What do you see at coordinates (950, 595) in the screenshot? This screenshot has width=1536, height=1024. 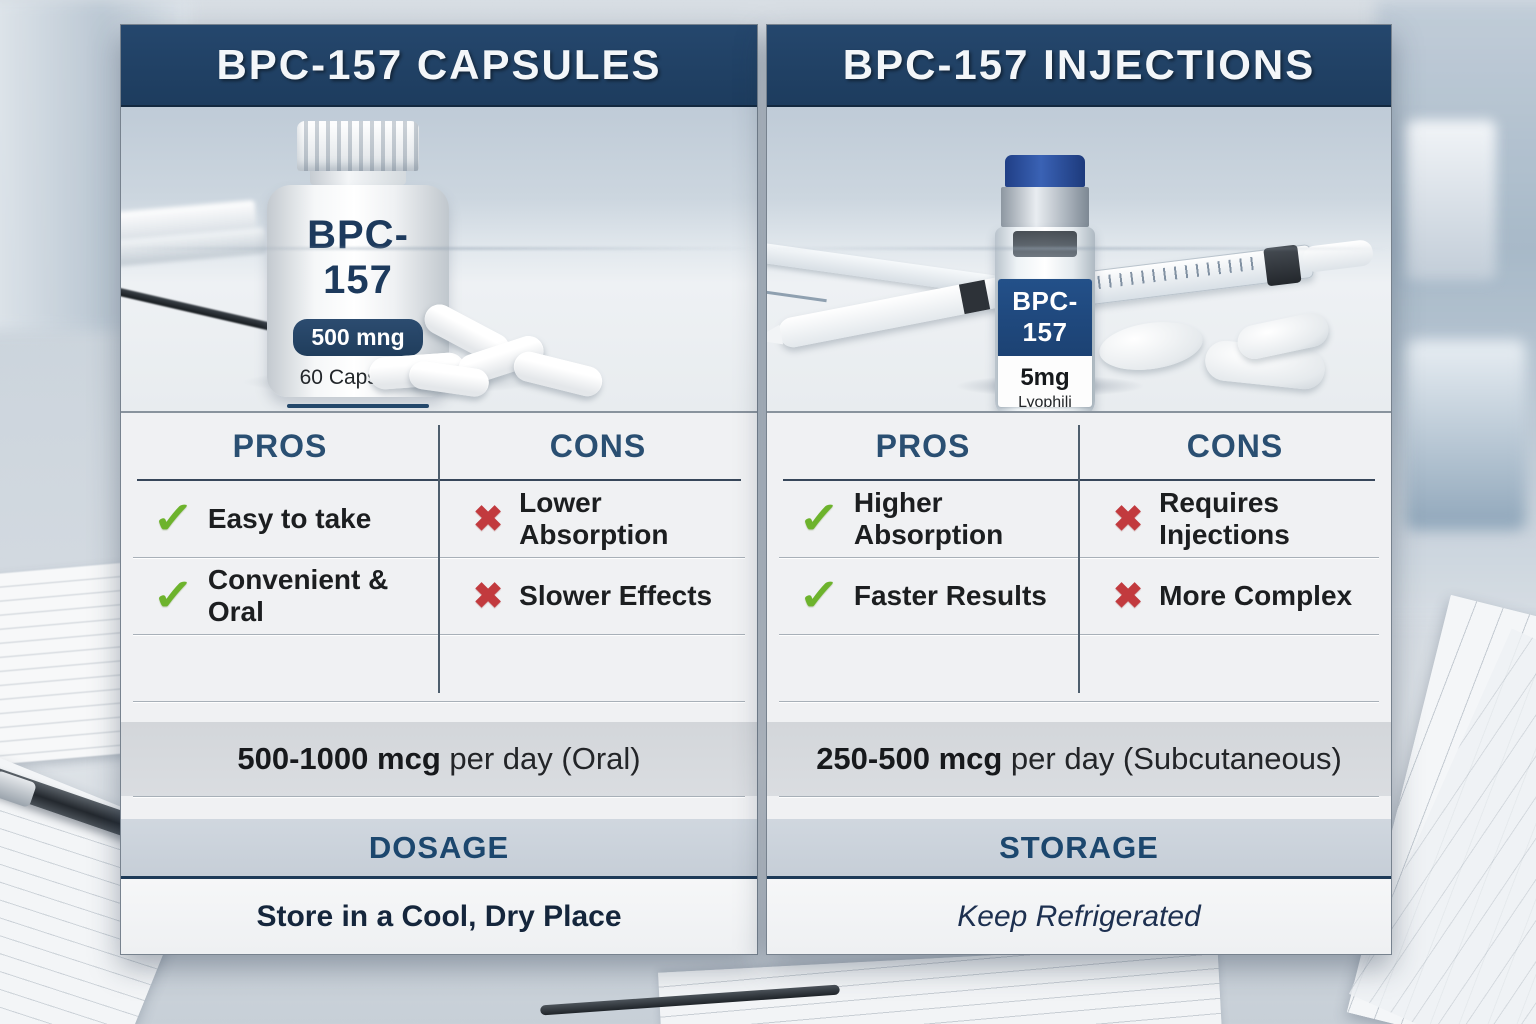 I see `pro-text: Faster Results` at bounding box center [950, 595].